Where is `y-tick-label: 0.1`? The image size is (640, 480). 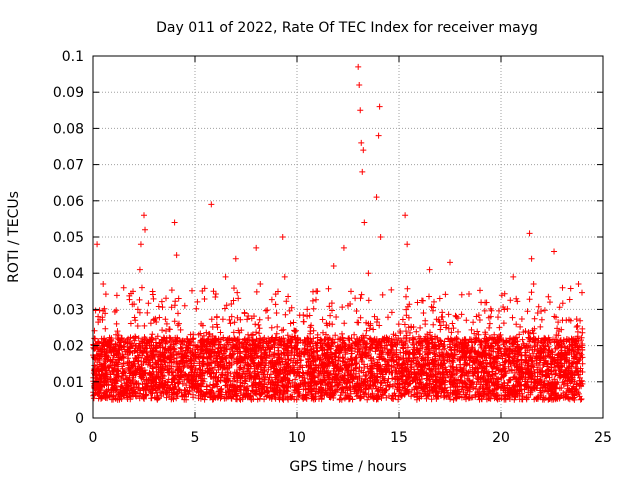 y-tick-label: 0.1 is located at coordinates (73, 57).